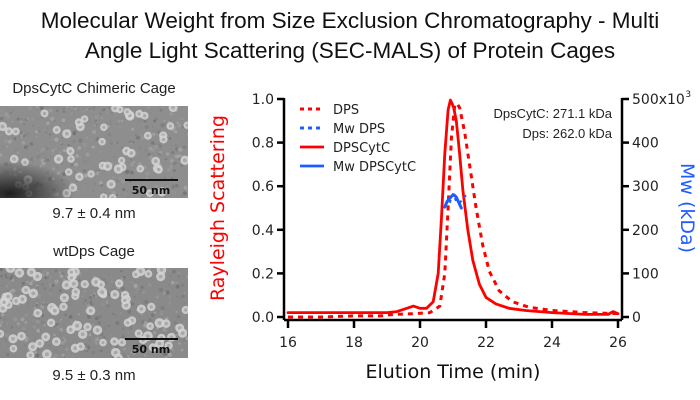  I want to click on size-dpscytc: 9.7 ± 0.4 nm, so click(94, 213).